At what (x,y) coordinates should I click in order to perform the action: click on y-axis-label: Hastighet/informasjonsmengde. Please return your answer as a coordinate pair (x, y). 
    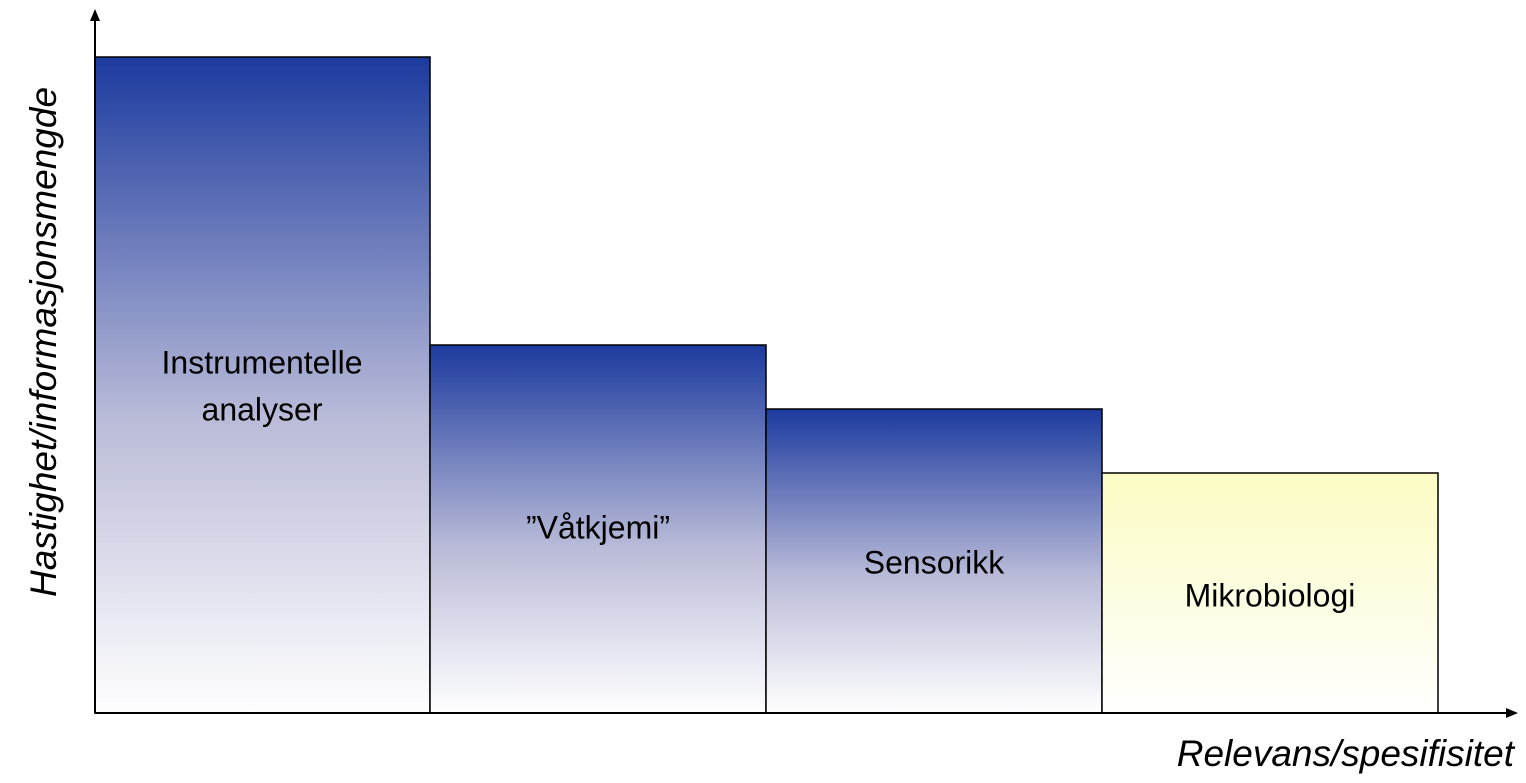
    Looking at the image, I should click on (43, 342).